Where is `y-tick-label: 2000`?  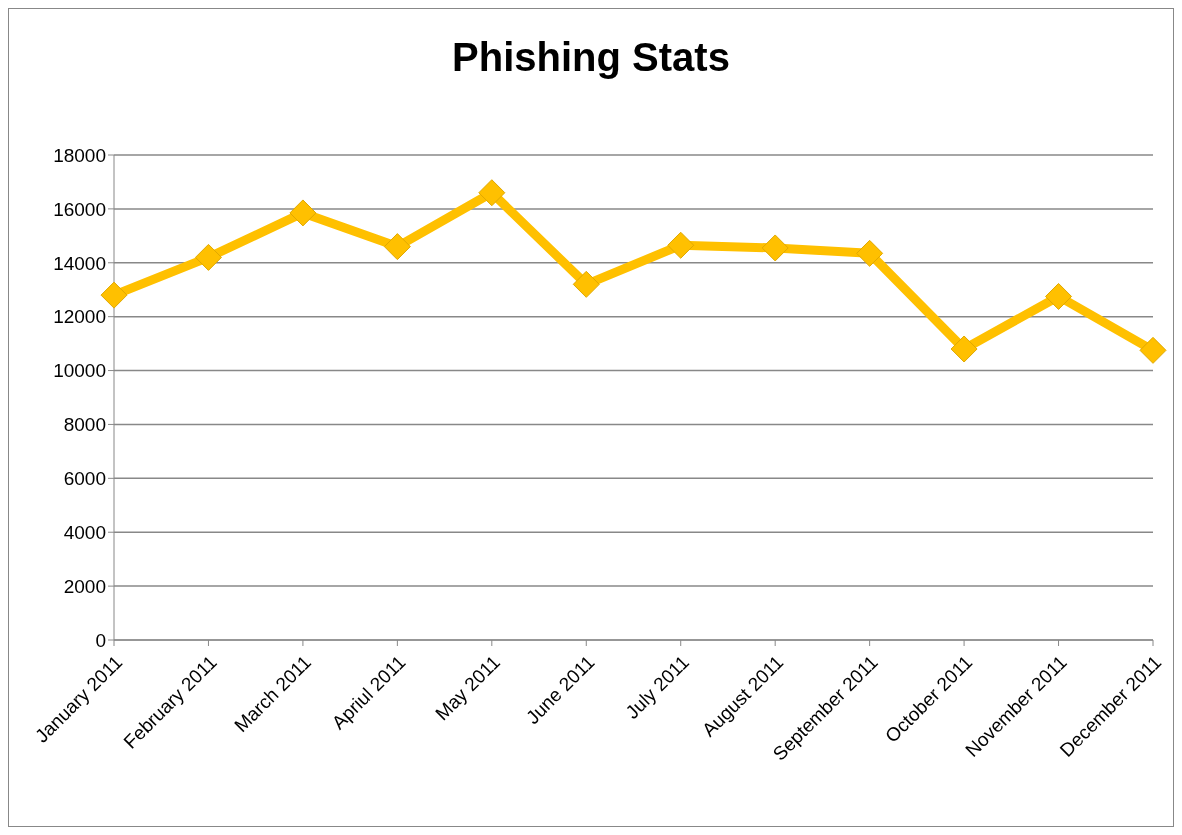 y-tick-label: 2000 is located at coordinates (84, 586).